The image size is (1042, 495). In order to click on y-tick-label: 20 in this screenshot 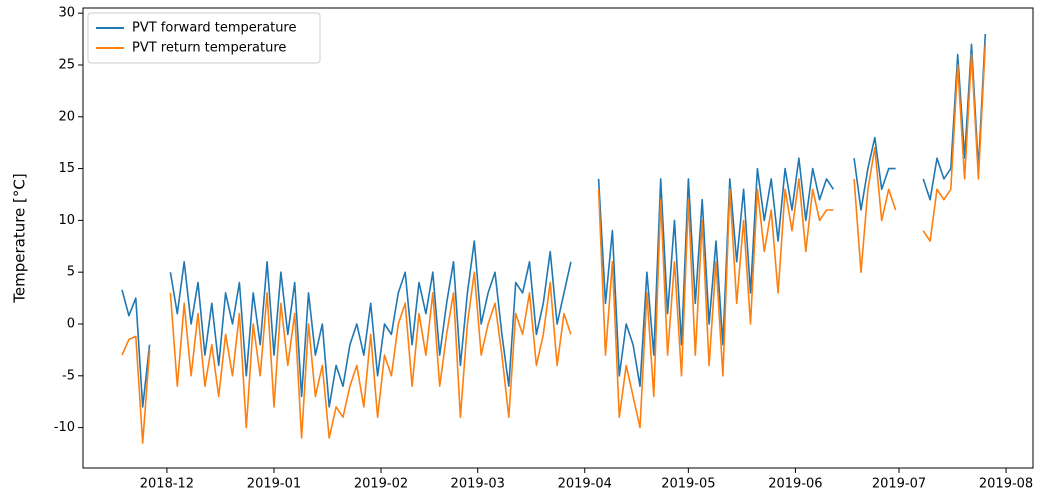, I will do `click(66, 116)`.